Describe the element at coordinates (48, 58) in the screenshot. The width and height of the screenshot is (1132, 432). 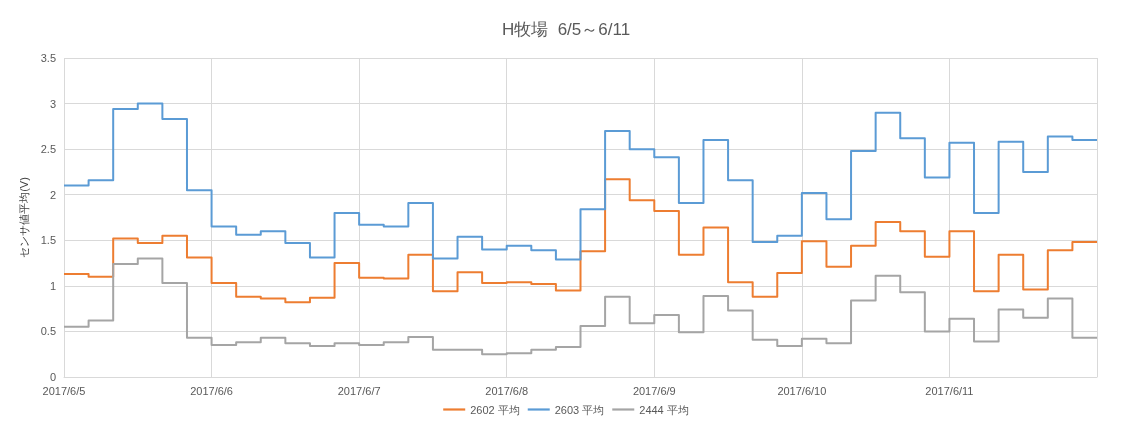
I see `y-tick-label: 3.5` at that location.